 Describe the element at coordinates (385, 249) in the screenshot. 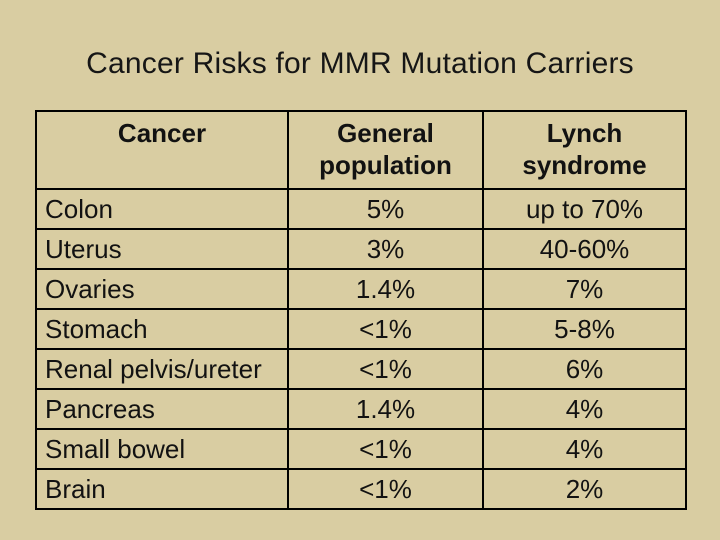

I see `cell-general-population-value: 3%` at that location.